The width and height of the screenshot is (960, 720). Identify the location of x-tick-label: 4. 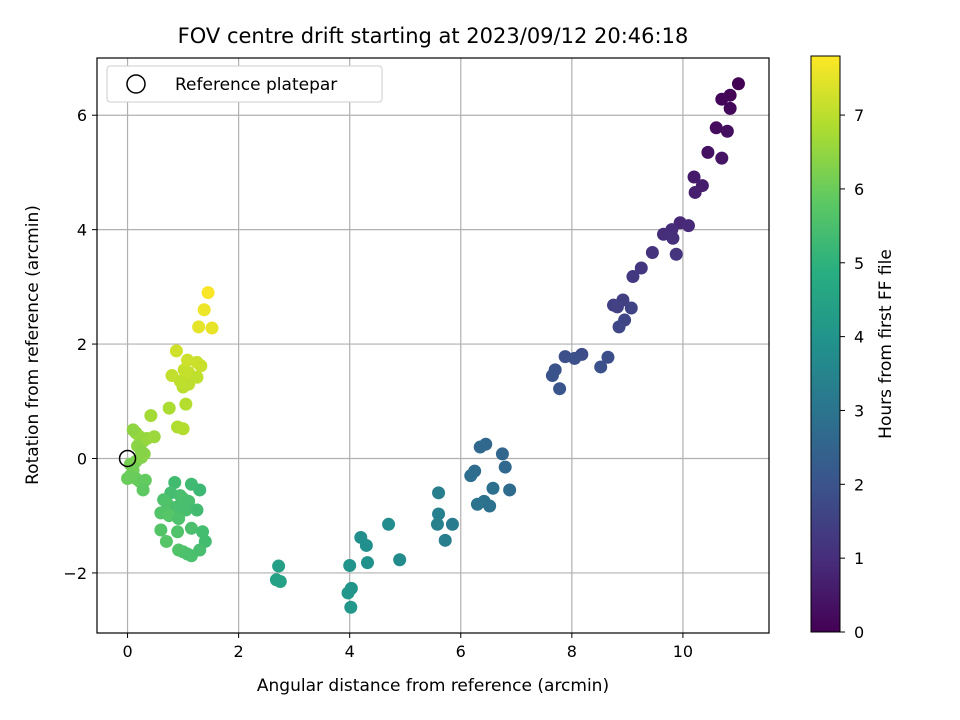
(350, 651).